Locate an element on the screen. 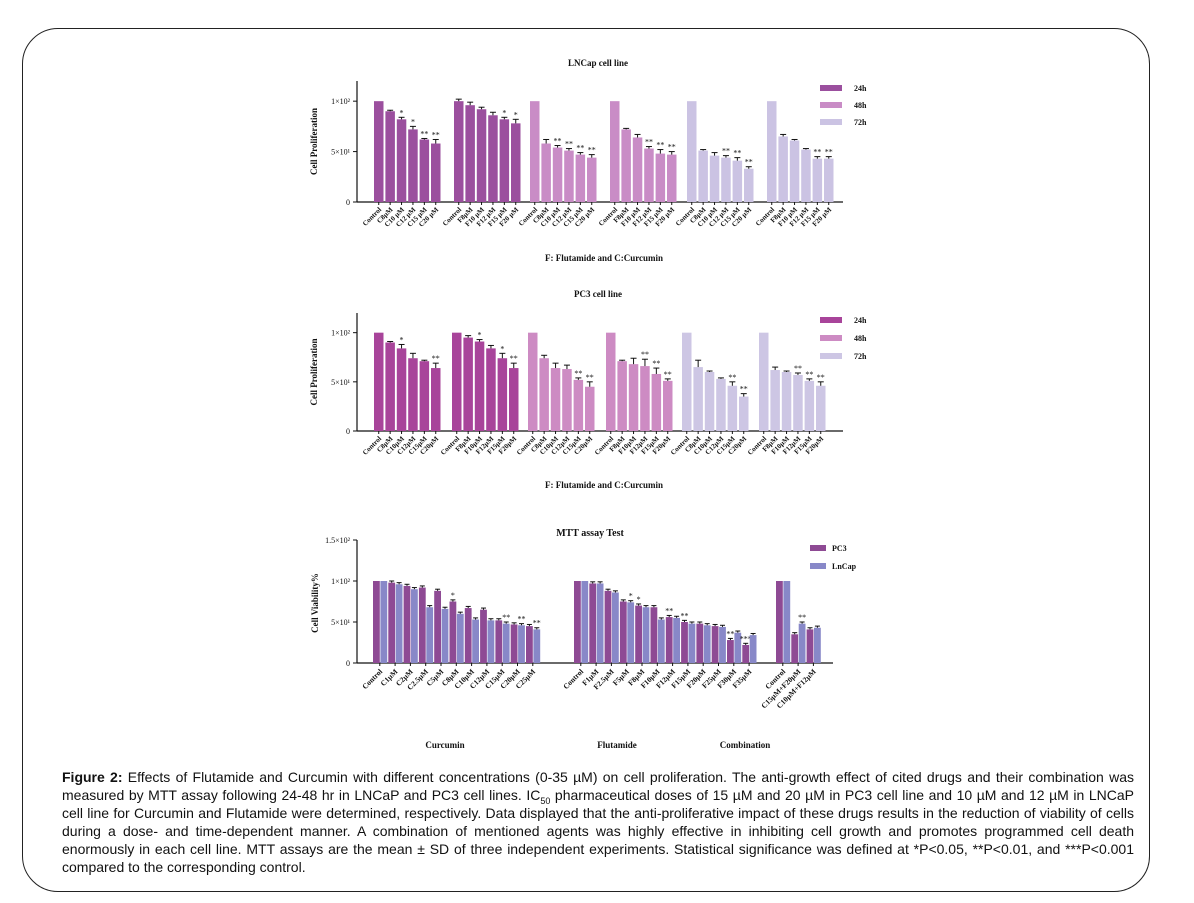 This screenshot has width=1194, height=903. chart-title: PC3 cell line is located at coordinates (598, 294).